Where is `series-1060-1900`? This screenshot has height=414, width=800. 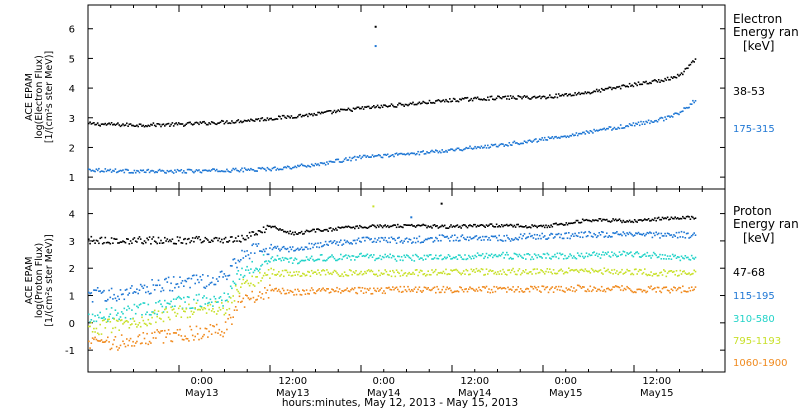 series-1060-1900 is located at coordinates (392, 317).